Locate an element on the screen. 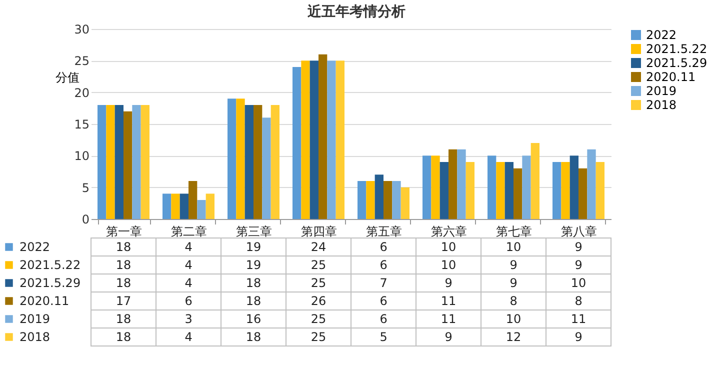 The height and width of the screenshot is (381, 714). y-axis-title: 分值 is located at coordinates (68, 77).